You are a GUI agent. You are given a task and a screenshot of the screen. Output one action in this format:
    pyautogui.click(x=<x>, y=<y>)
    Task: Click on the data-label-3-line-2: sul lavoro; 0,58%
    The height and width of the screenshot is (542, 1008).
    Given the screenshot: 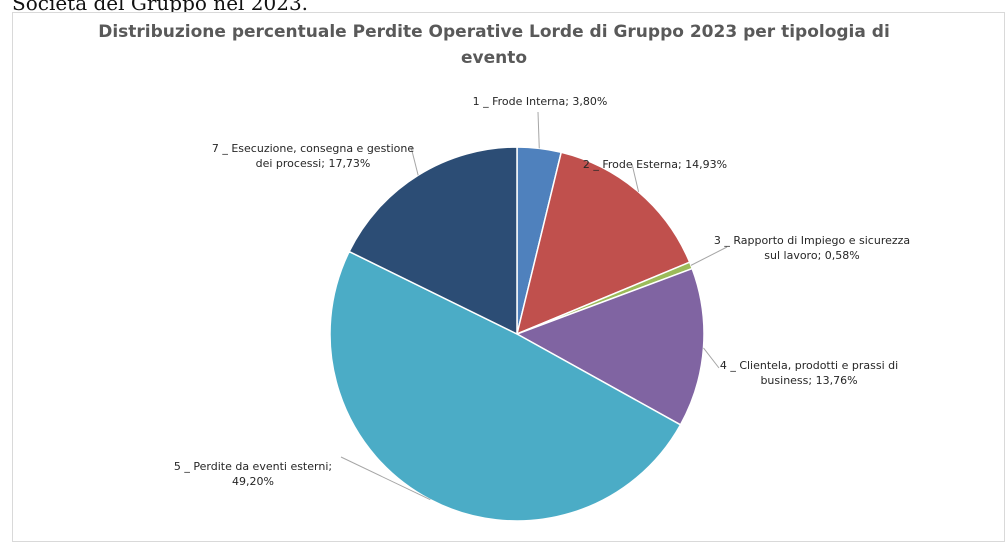 What is the action you would take?
    pyautogui.click(x=811, y=255)
    